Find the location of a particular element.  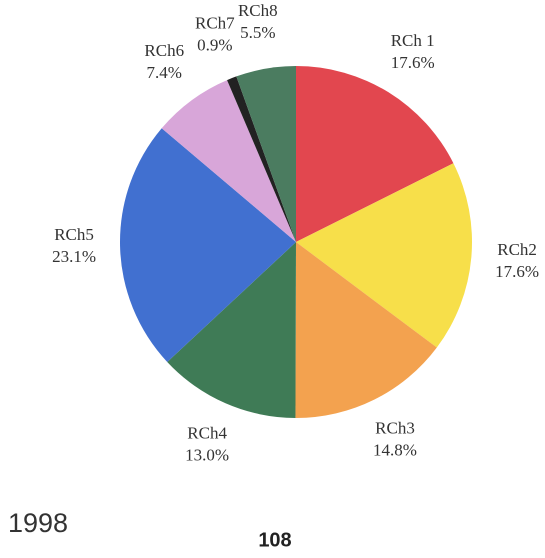

slice-value-label: 14.8% is located at coordinates (395, 450).